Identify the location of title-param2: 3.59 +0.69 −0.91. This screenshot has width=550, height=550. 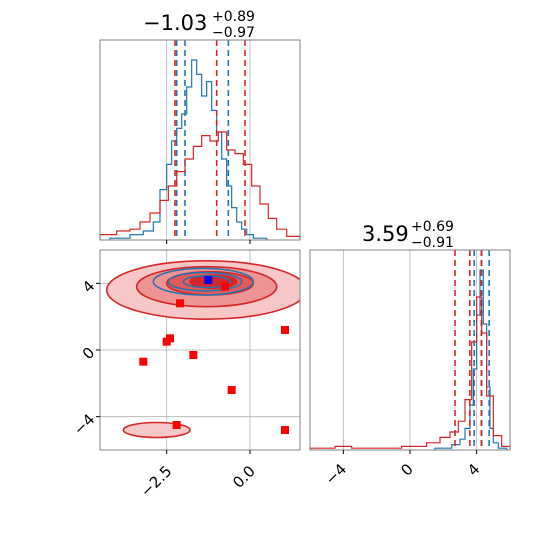
(408, 235).